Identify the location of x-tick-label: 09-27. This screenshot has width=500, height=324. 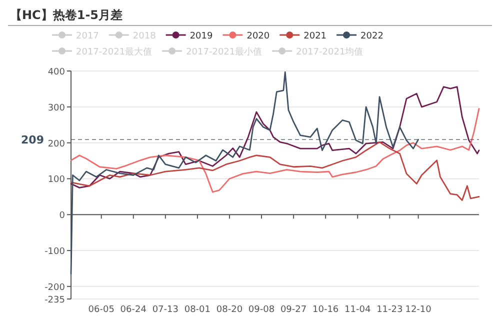
(293, 310).